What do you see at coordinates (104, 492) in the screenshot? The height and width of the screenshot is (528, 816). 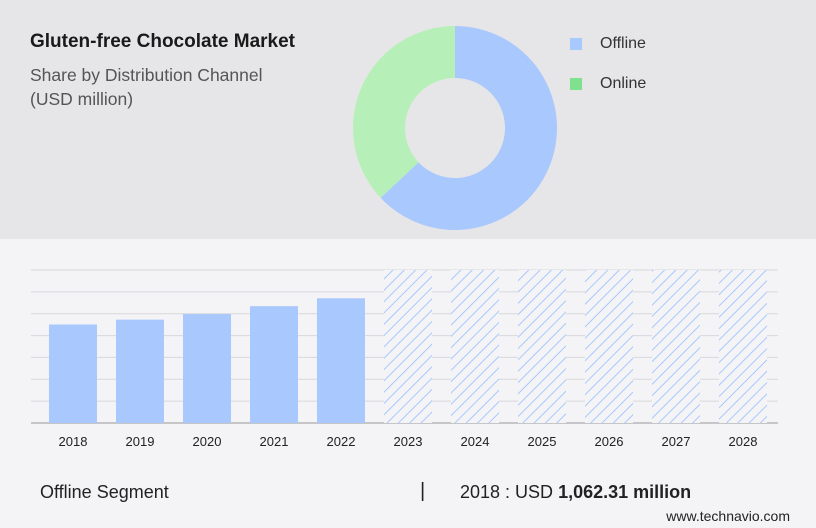 I see `segment-label: Offline Segment` at bounding box center [104, 492].